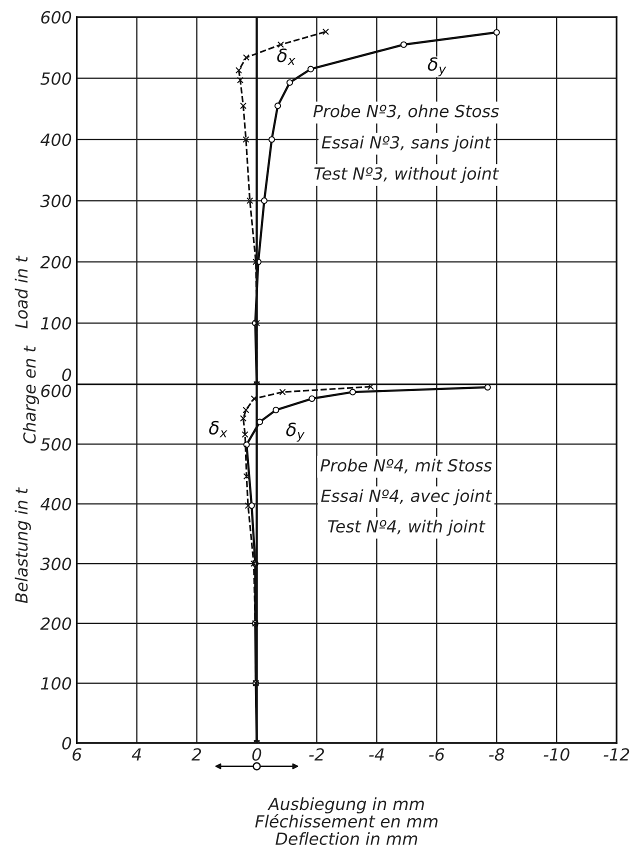 The image size is (635, 854). What do you see at coordinates (557, 754) in the screenshot?
I see `x-tick-label: -10` at bounding box center [557, 754].